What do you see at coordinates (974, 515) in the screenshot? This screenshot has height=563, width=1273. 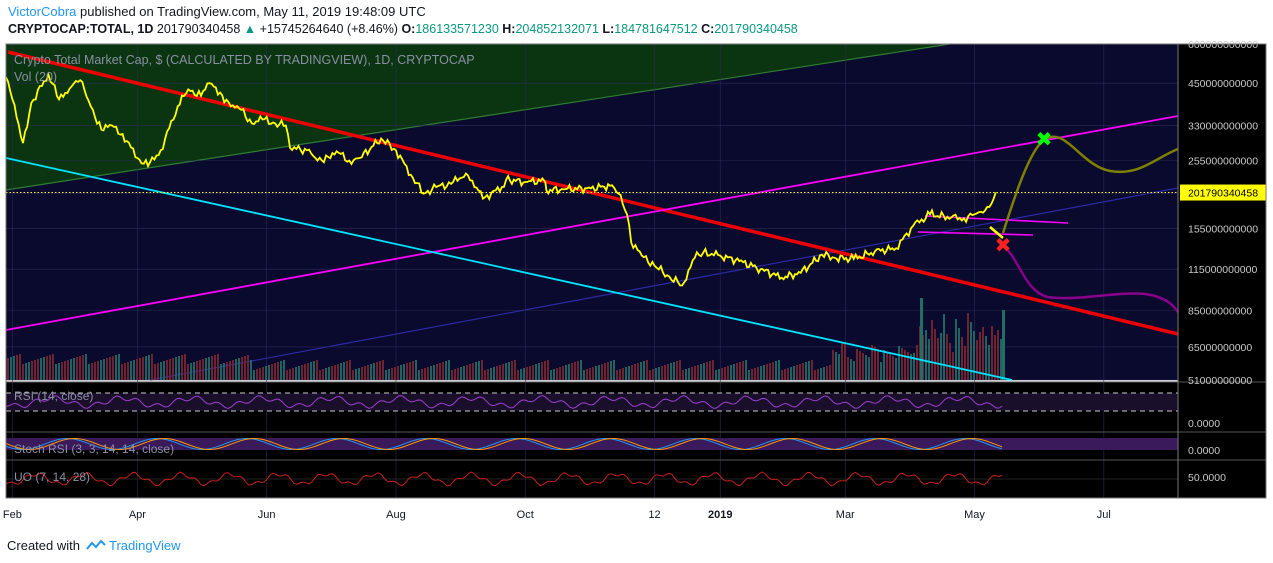 I see `time-axis-tick: May` at bounding box center [974, 515].